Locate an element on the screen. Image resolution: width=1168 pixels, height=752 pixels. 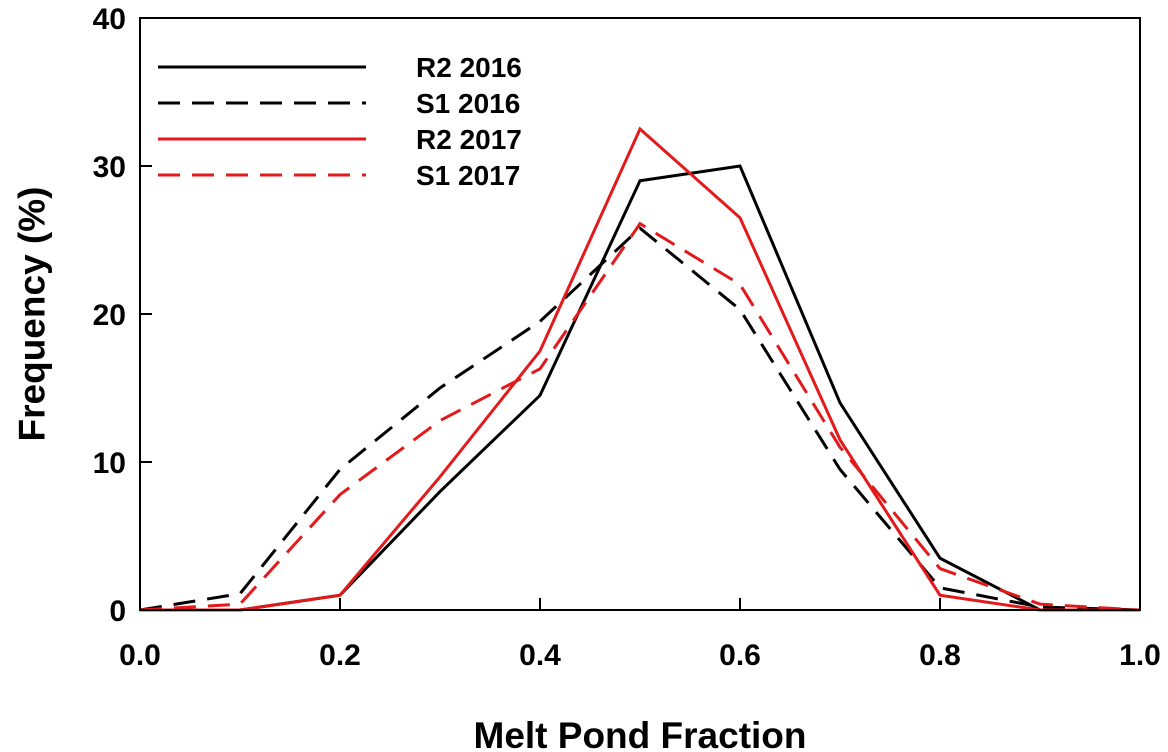
y-tick-label: 40 is located at coordinates (109, 19).